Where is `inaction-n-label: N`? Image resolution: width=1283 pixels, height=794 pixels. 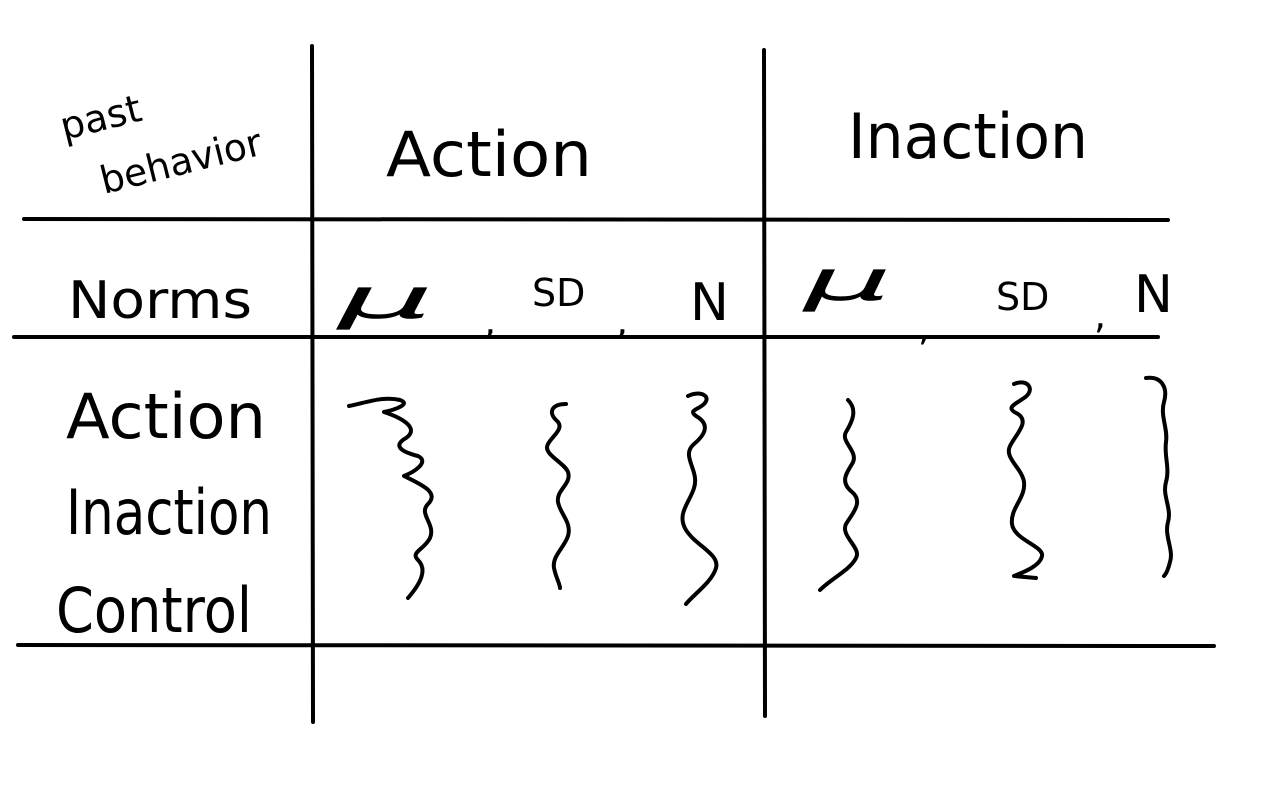 inaction-n-label: N is located at coordinates (1153, 295).